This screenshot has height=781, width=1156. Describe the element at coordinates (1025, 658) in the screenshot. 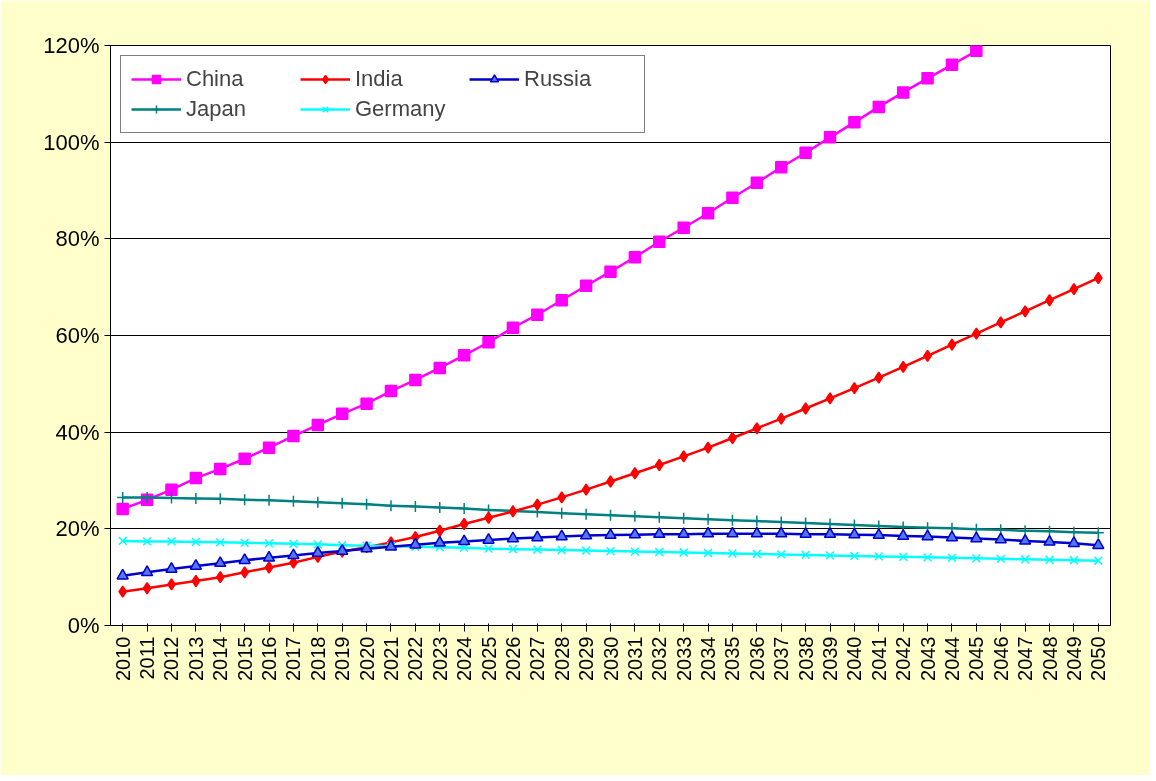

I see `x-tick-label: 2047` at that location.